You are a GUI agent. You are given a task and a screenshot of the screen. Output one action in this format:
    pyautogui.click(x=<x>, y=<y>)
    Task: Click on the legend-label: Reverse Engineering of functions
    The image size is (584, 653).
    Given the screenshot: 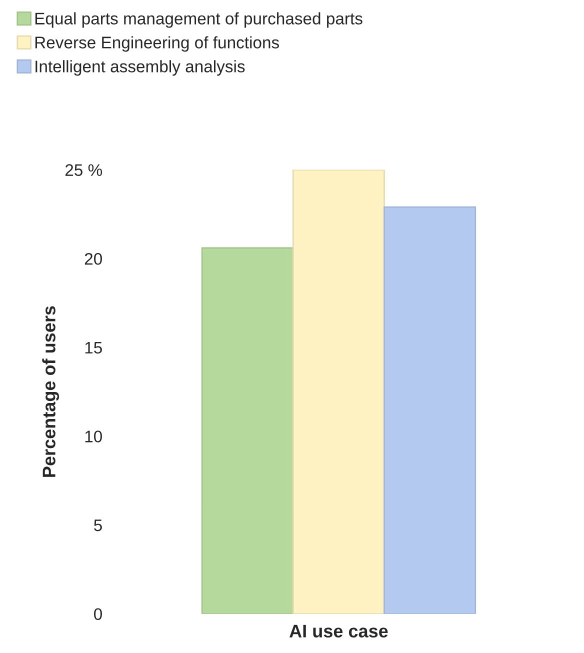 What is the action you would take?
    pyautogui.click(x=157, y=44)
    